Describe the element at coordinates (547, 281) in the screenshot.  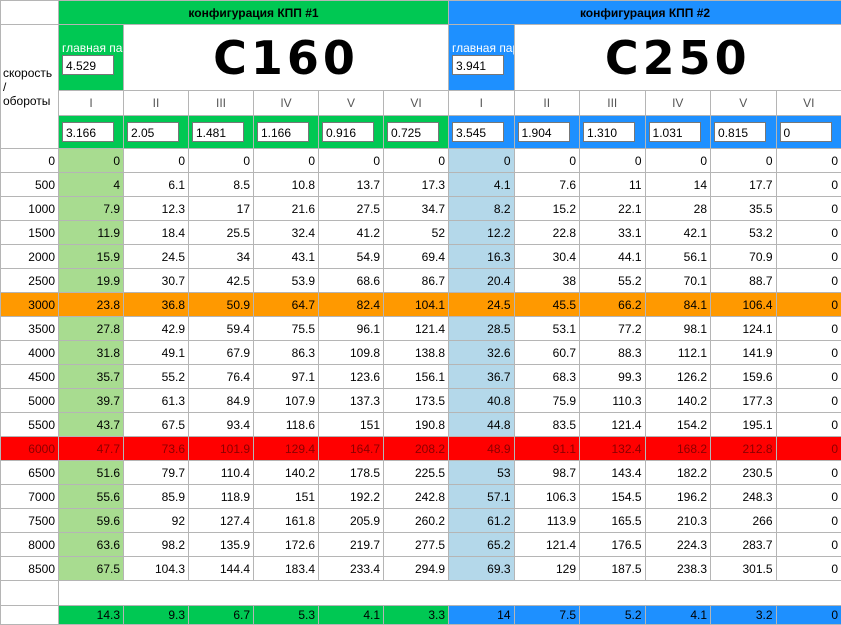
I see `speed-cell: 38` at that location.